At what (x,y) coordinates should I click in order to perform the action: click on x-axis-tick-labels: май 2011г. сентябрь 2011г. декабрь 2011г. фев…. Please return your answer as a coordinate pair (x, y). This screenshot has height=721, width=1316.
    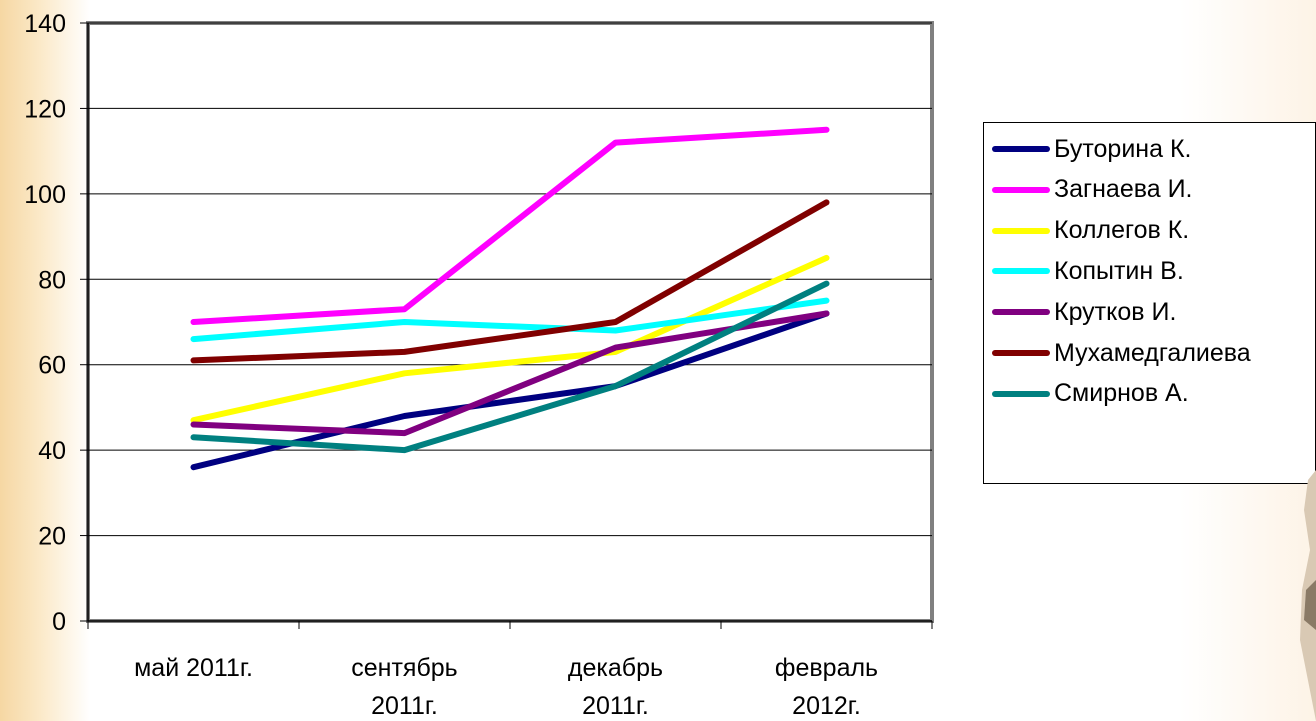
    Looking at the image, I should click on (506, 687).